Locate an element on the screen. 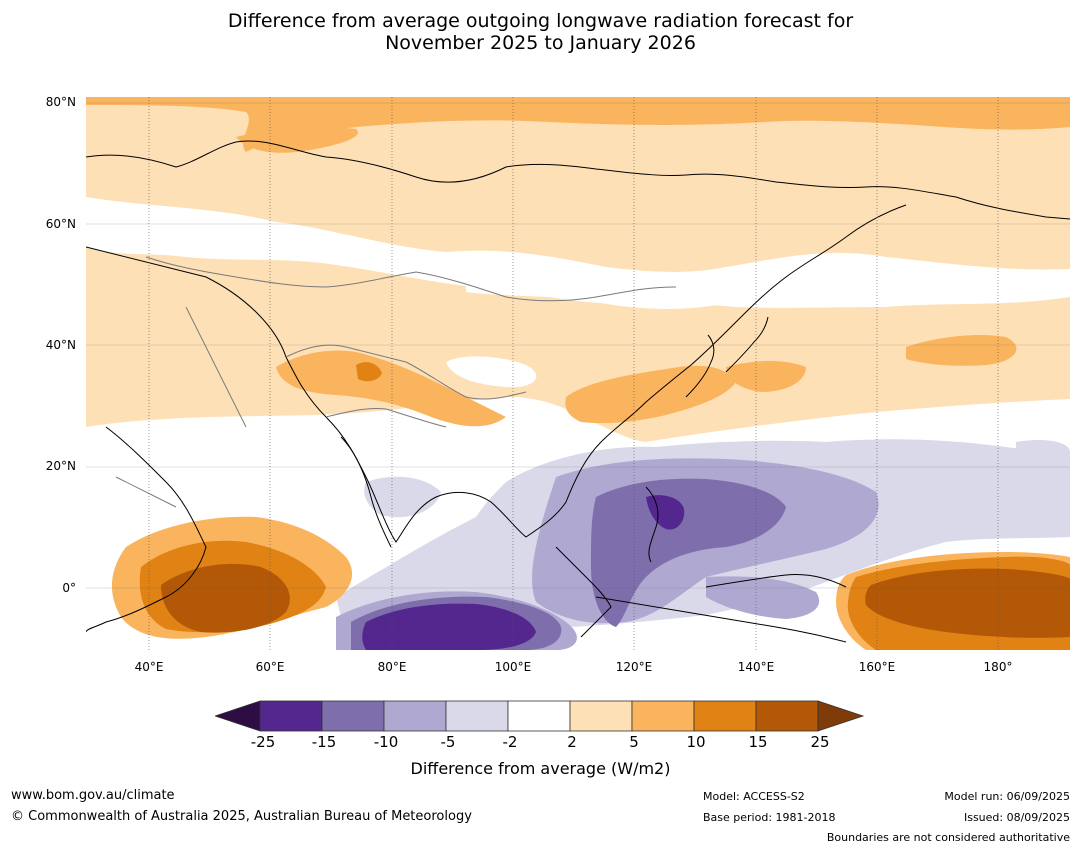 The height and width of the screenshot is (850, 1081). lat-label-80n: 80°N is located at coordinates (60, 102).